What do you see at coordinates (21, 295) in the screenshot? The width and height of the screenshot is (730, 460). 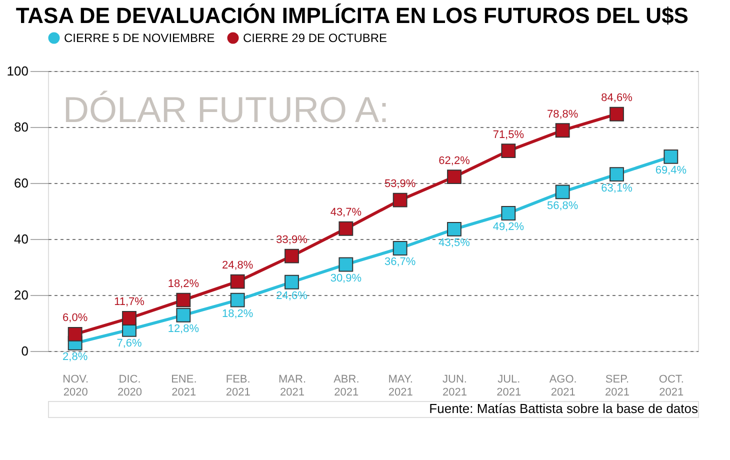 I see `y-tick-label: 20` at bounding box center [21, 295].